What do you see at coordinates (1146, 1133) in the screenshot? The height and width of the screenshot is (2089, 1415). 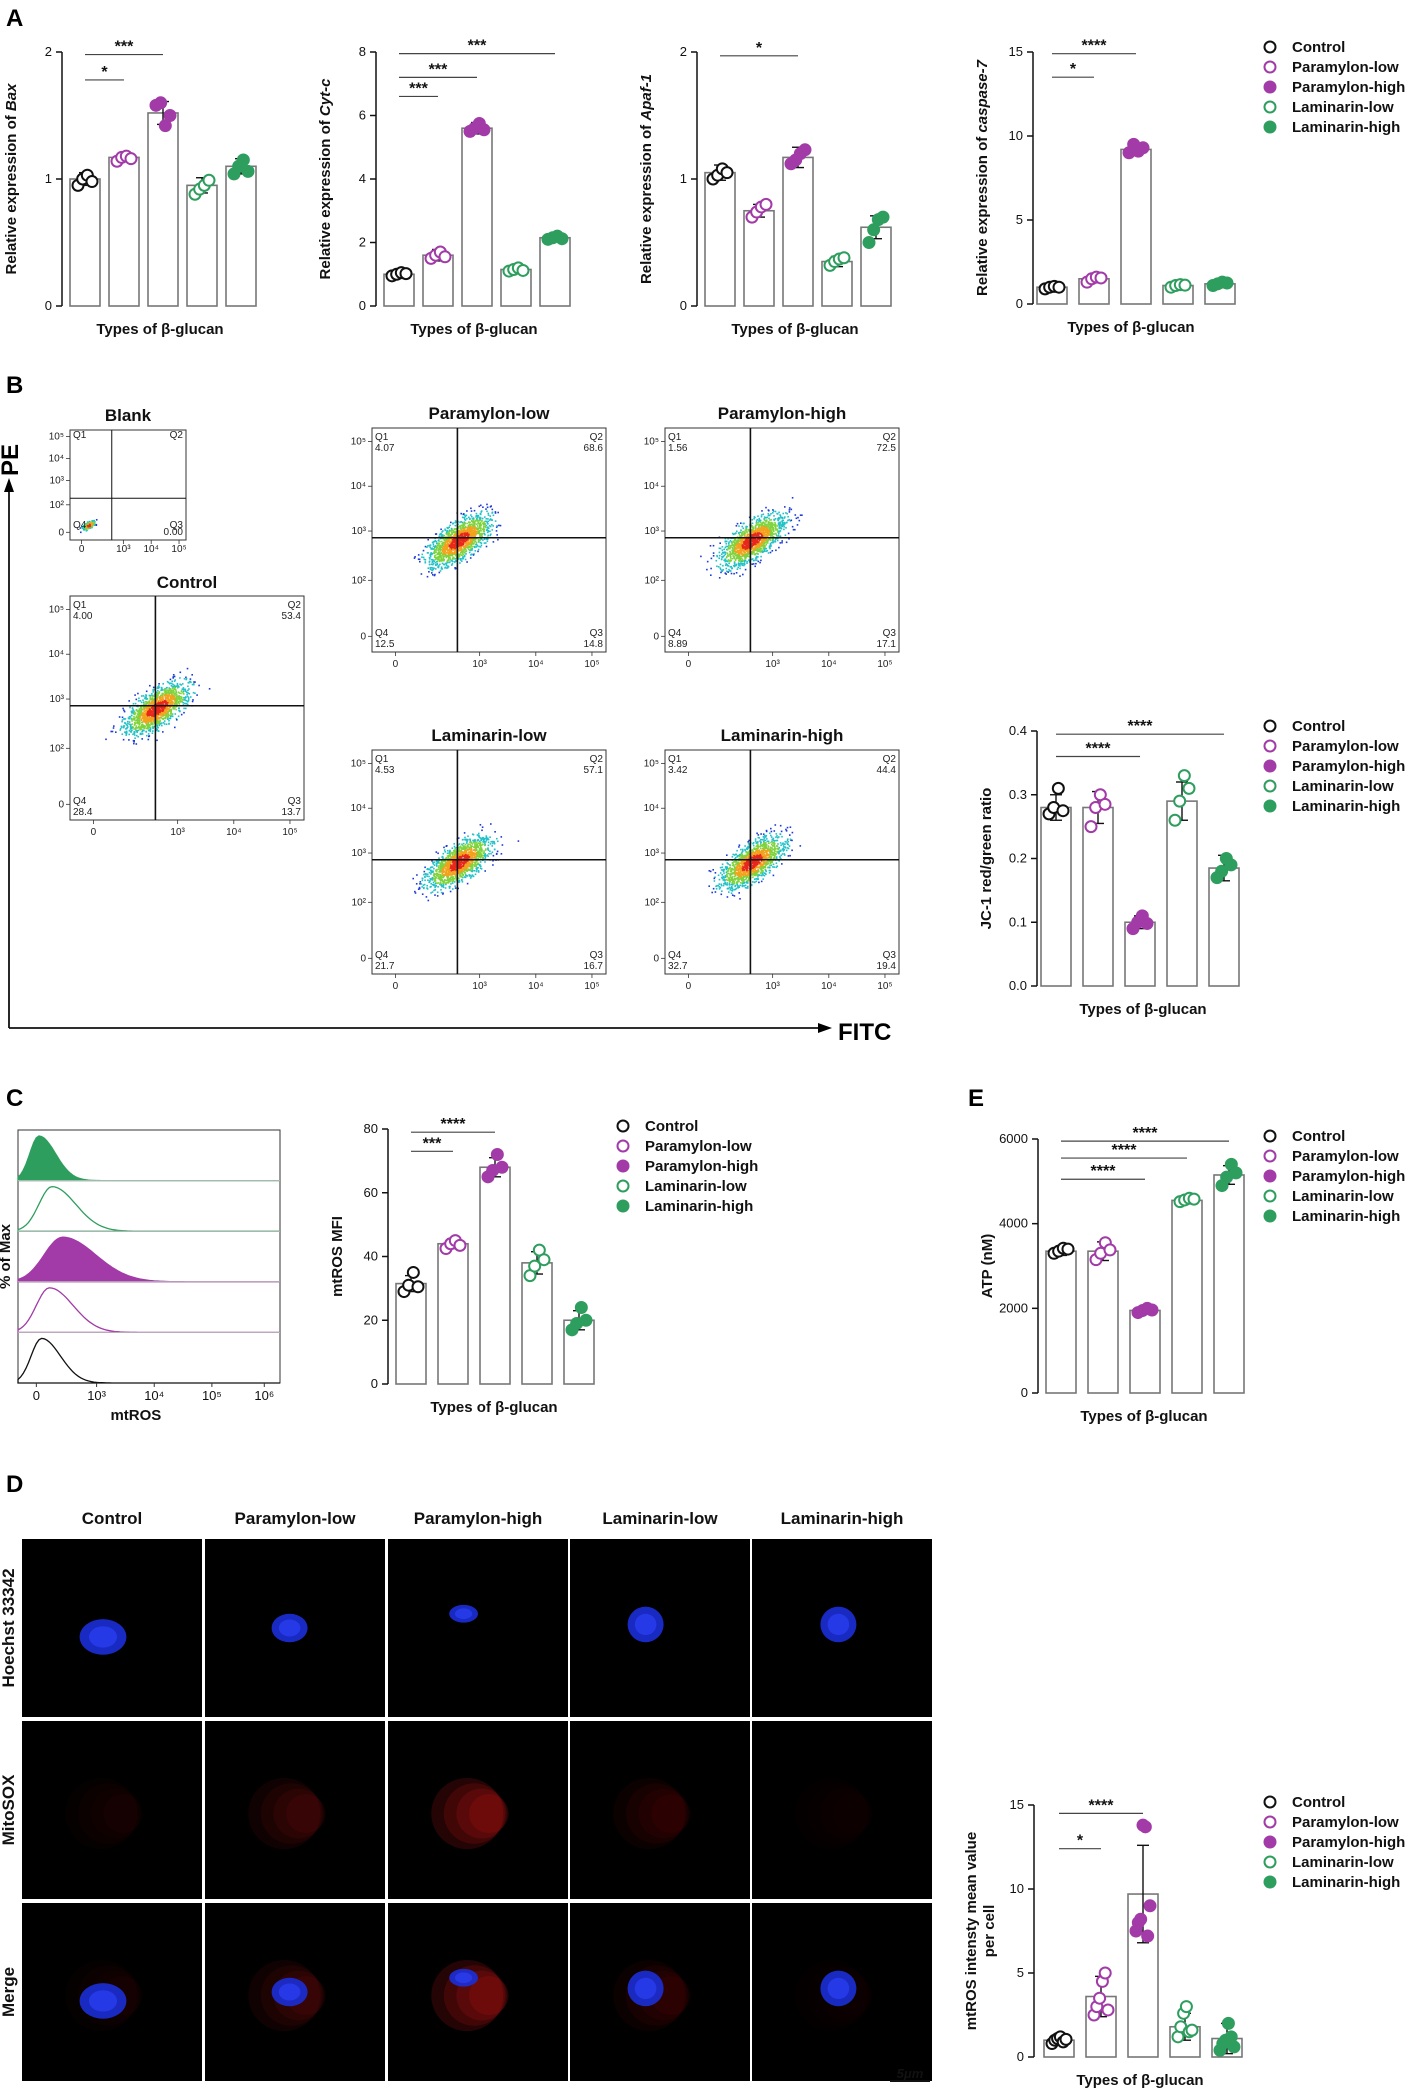 I see `significance-label: ****` at bounding box center [1146, 1133].